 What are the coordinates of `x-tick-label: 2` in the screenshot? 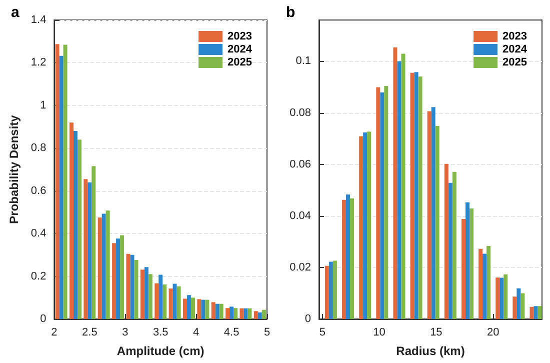 It's located at (54, 332).